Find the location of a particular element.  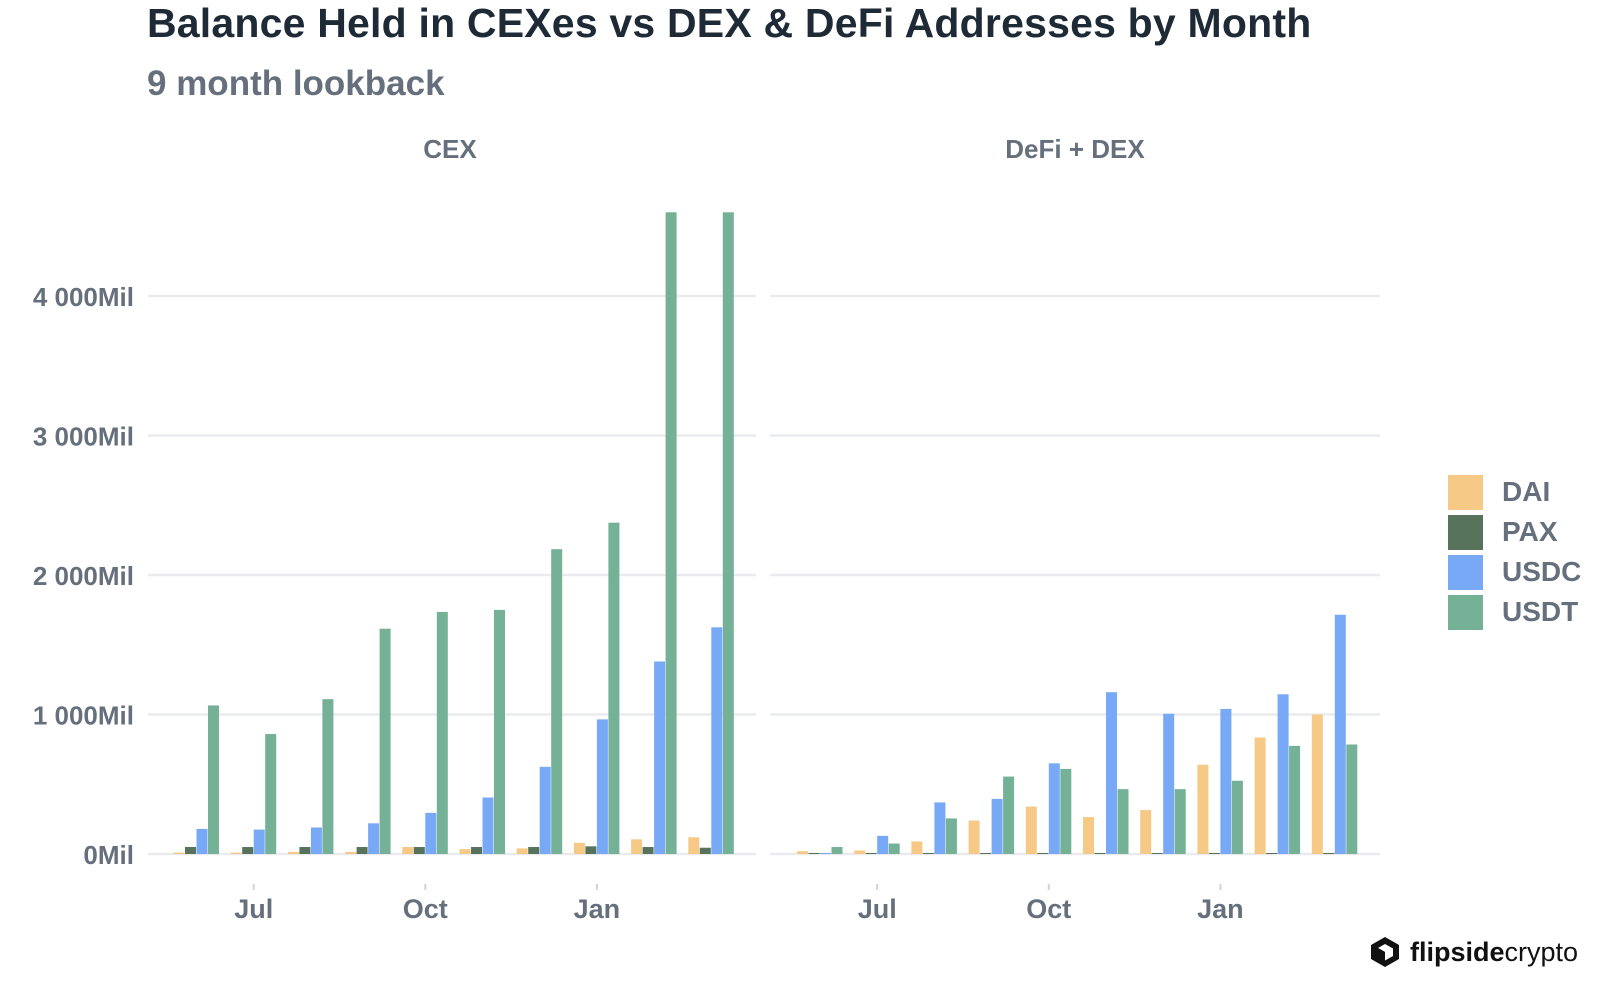

legend-item-usdt: USDT is located at coordinates (1514, 612).